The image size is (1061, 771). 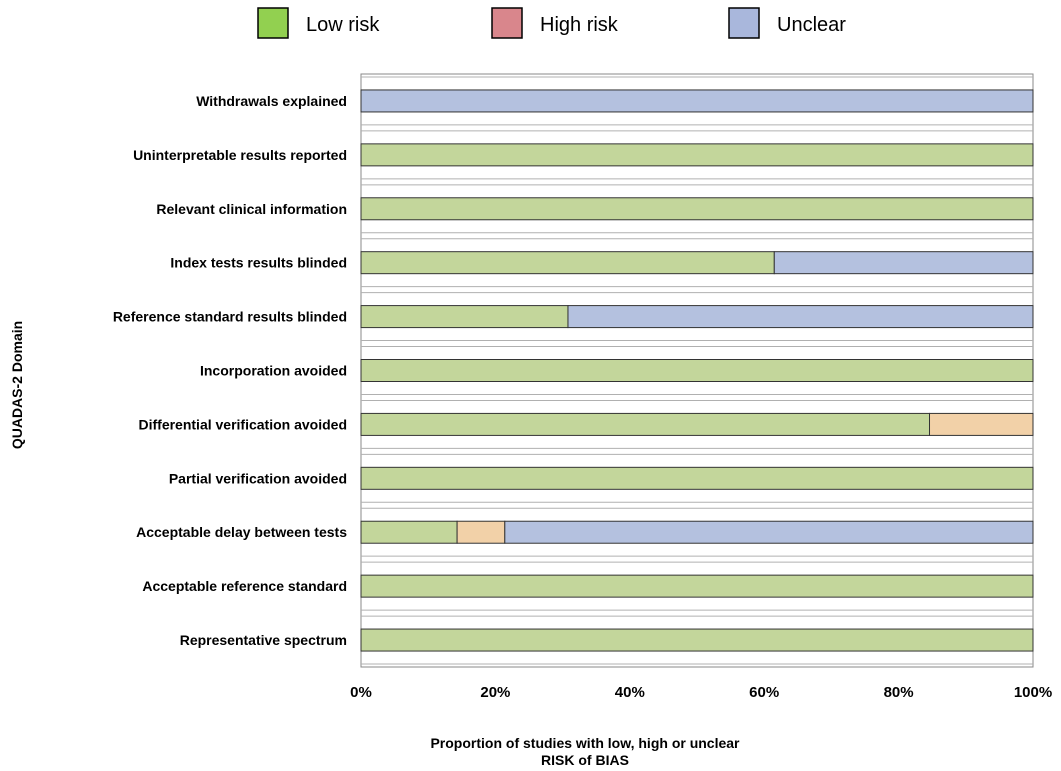 I want to click on category-label-1: Uninterpretable results reported, so click(x=240, y=155).